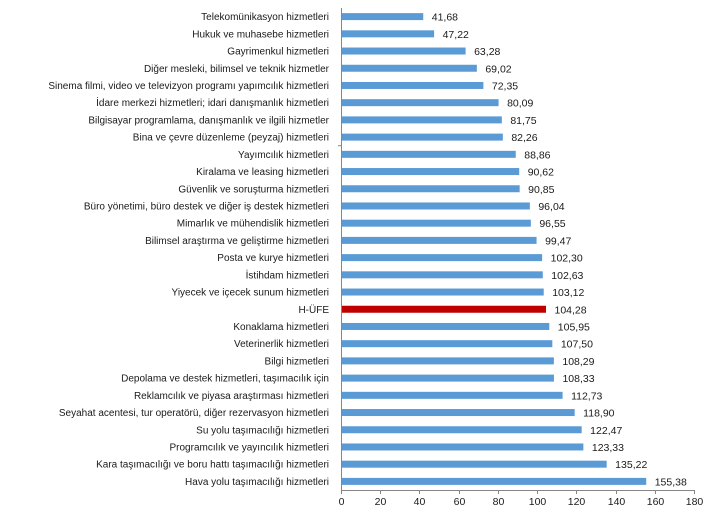 Image resolution: width=706 pixels, height=507 pixels. What do you see at coordinates (598, 414) in the screenshot?
I see `value-label: 118,90` at bounding box center [598, 414].